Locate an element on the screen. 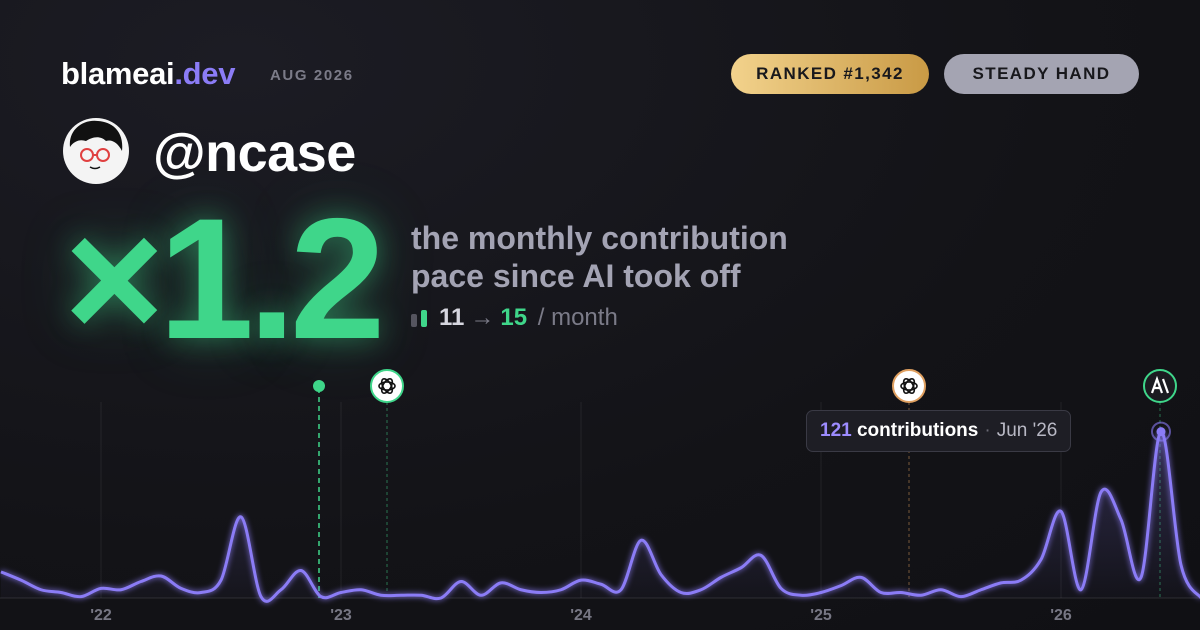 The height and width of the screenshot is (630, 1200). hover-ring is located at coordinates (1161, 431).